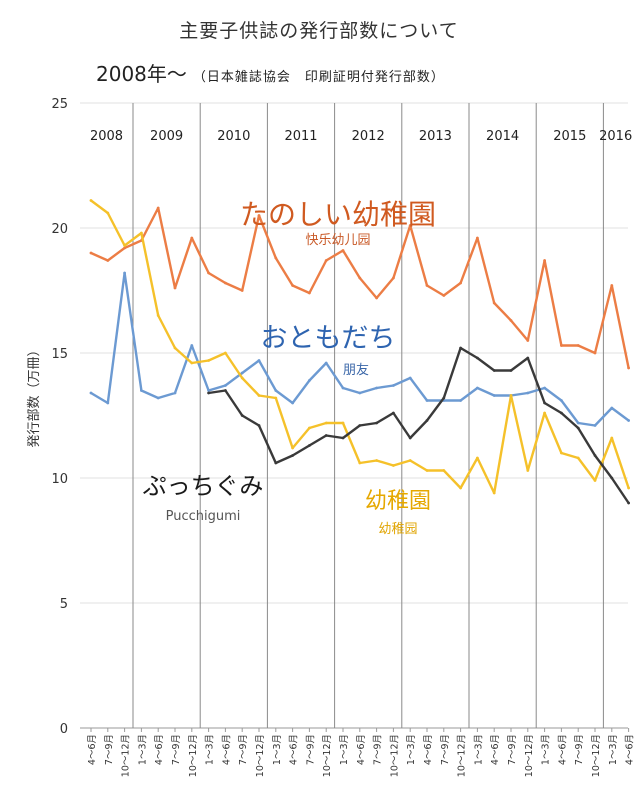  I want to click on year-label-2011: 2011, so click(300, 136).